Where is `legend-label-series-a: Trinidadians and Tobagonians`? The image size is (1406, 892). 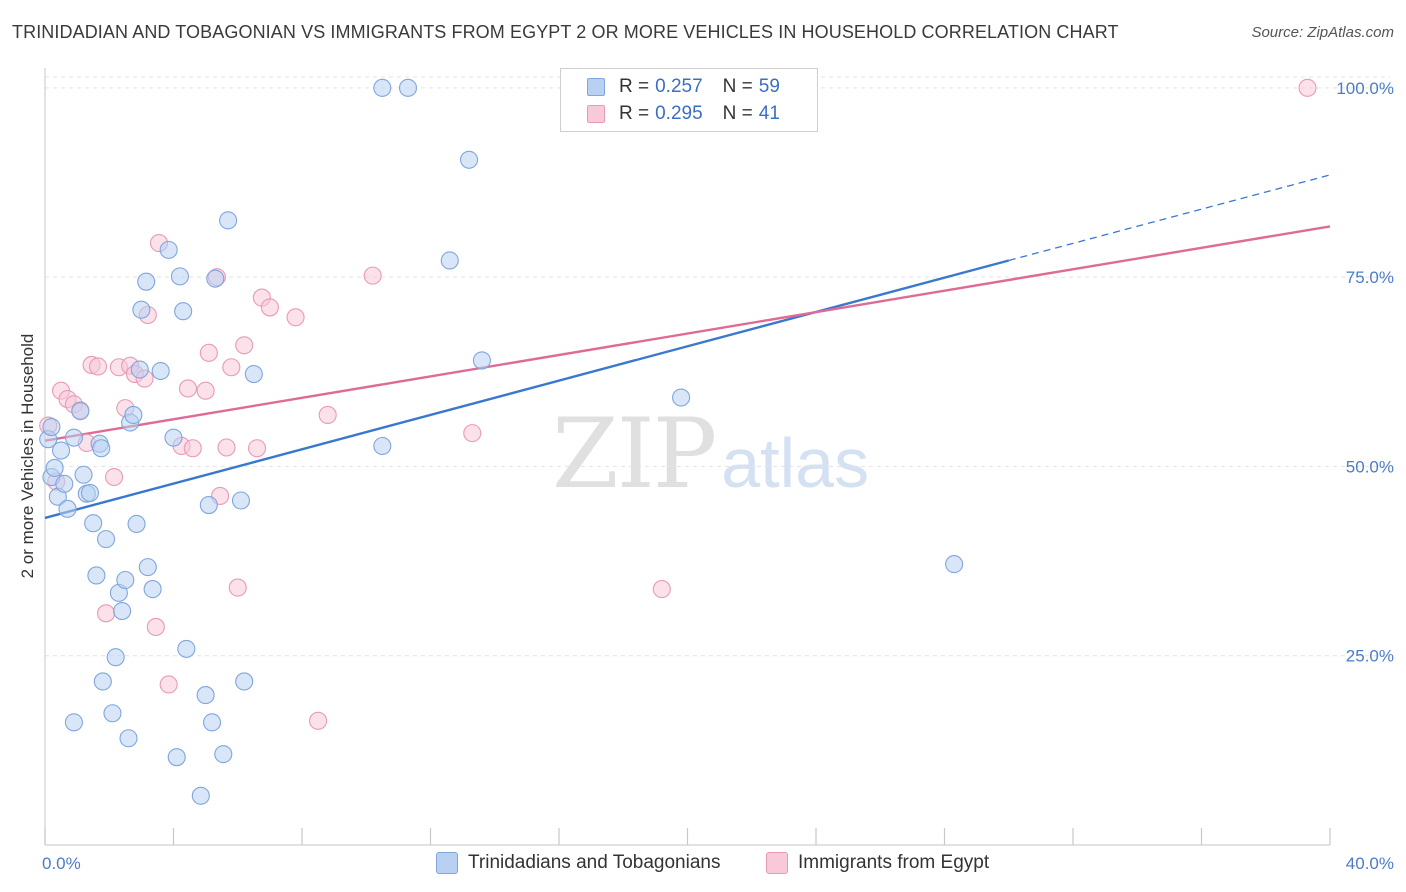 legend-label-series-a: Trinidadians and Tobagonians is located at coordinates (594, 862).